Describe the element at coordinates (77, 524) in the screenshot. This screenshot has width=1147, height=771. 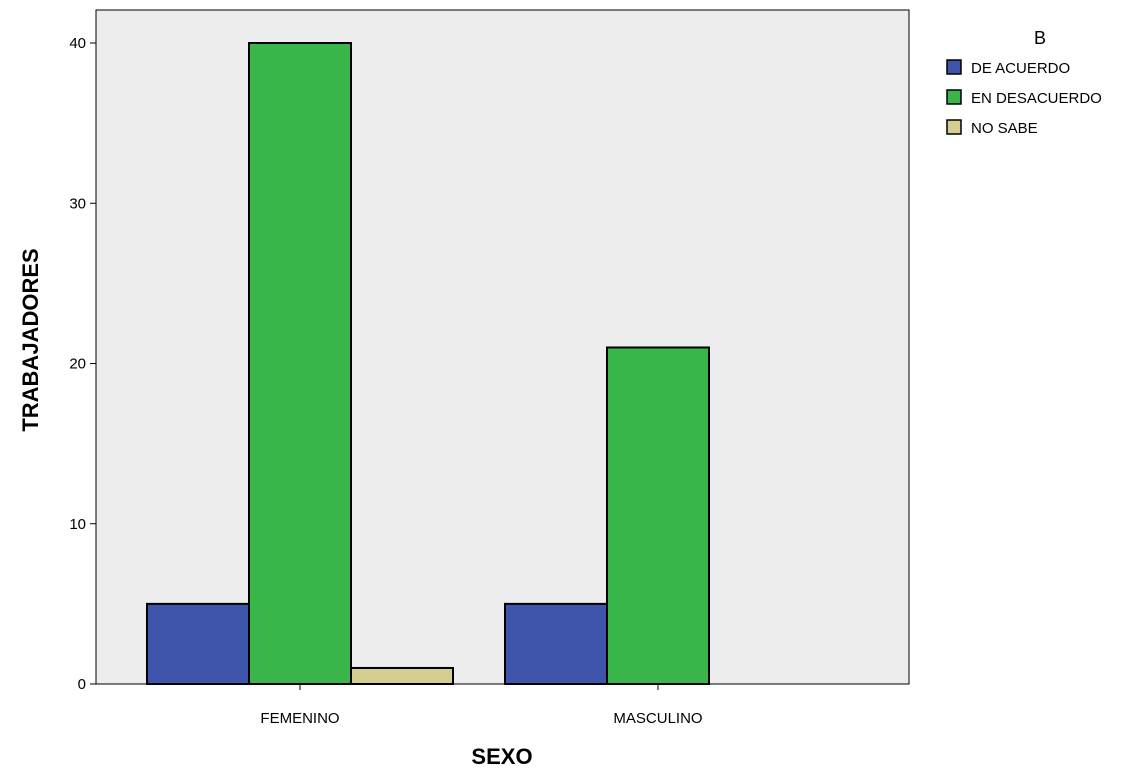
I see `y-tick-label: 10` at that location.